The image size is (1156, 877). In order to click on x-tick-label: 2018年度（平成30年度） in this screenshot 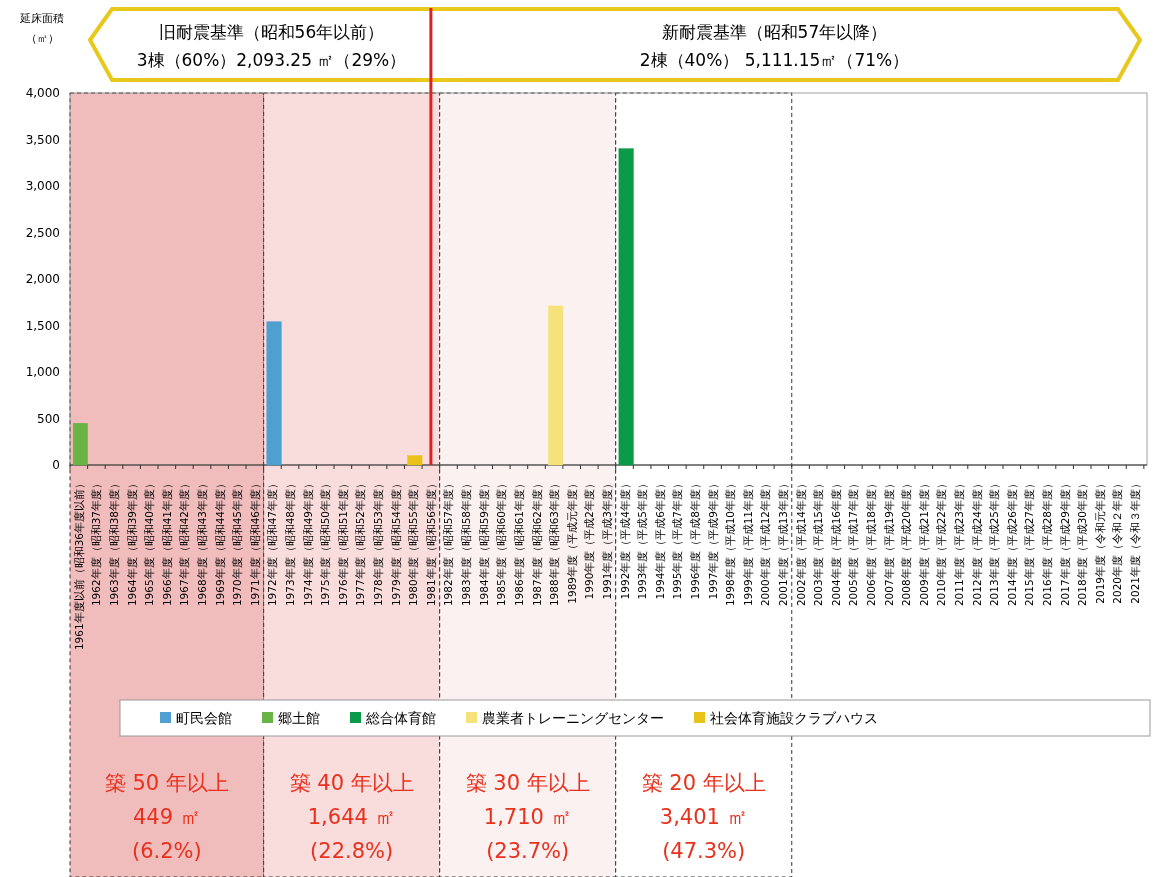, I will do `click(1082, 542)`.